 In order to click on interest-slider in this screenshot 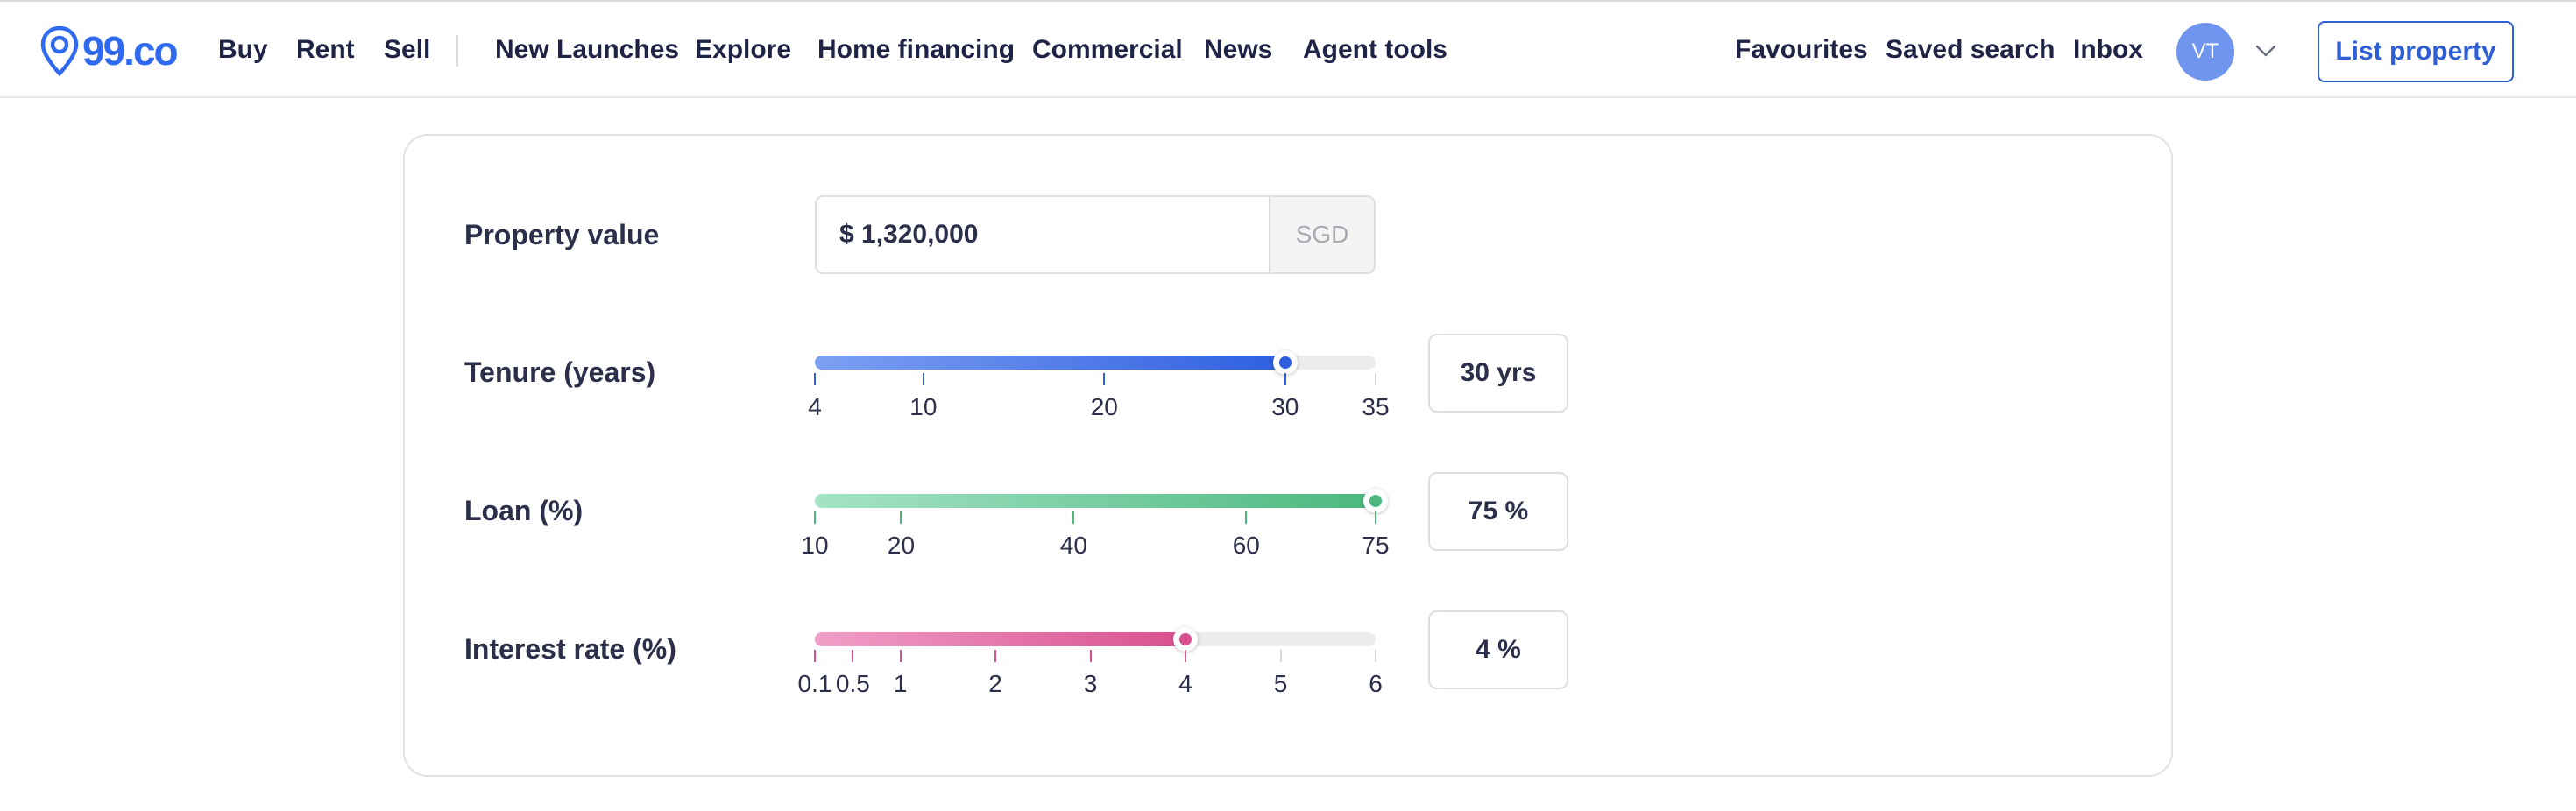, I will do `click(1095, 640)`.